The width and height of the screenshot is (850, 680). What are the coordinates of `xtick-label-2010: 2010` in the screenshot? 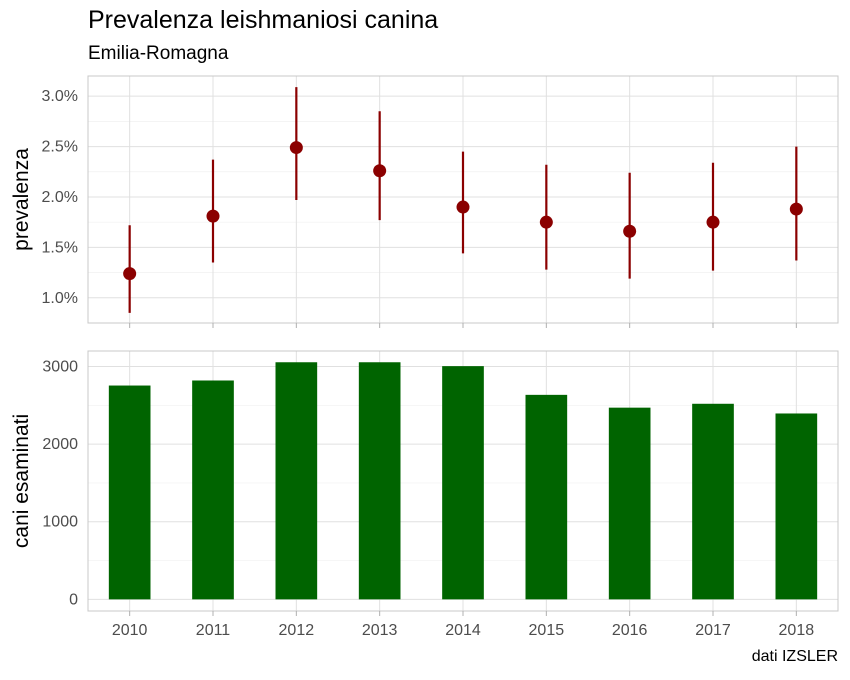 It's located at (130, 630).